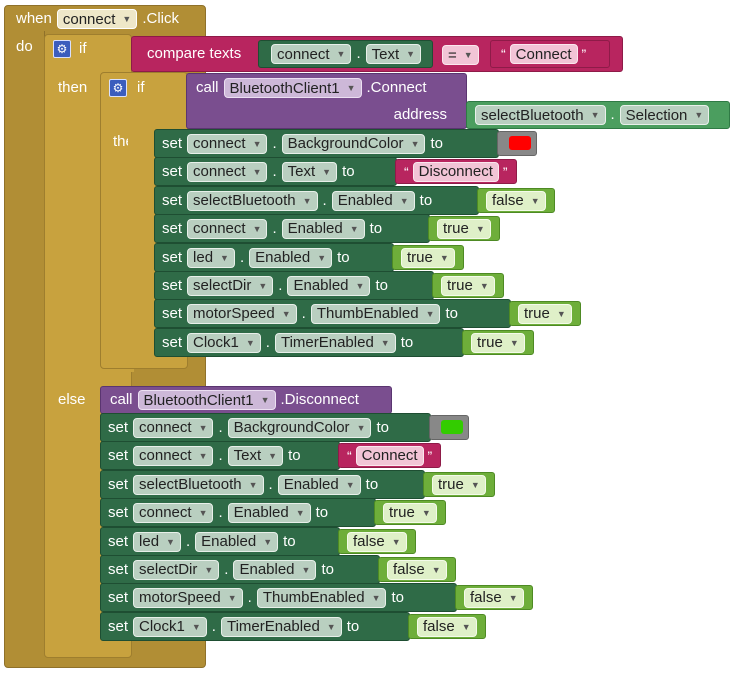  Describe the element at coordinates (540, 115) in the screenshot. I see `address-component-dropdown: selectBluetooth ▼` at that location.